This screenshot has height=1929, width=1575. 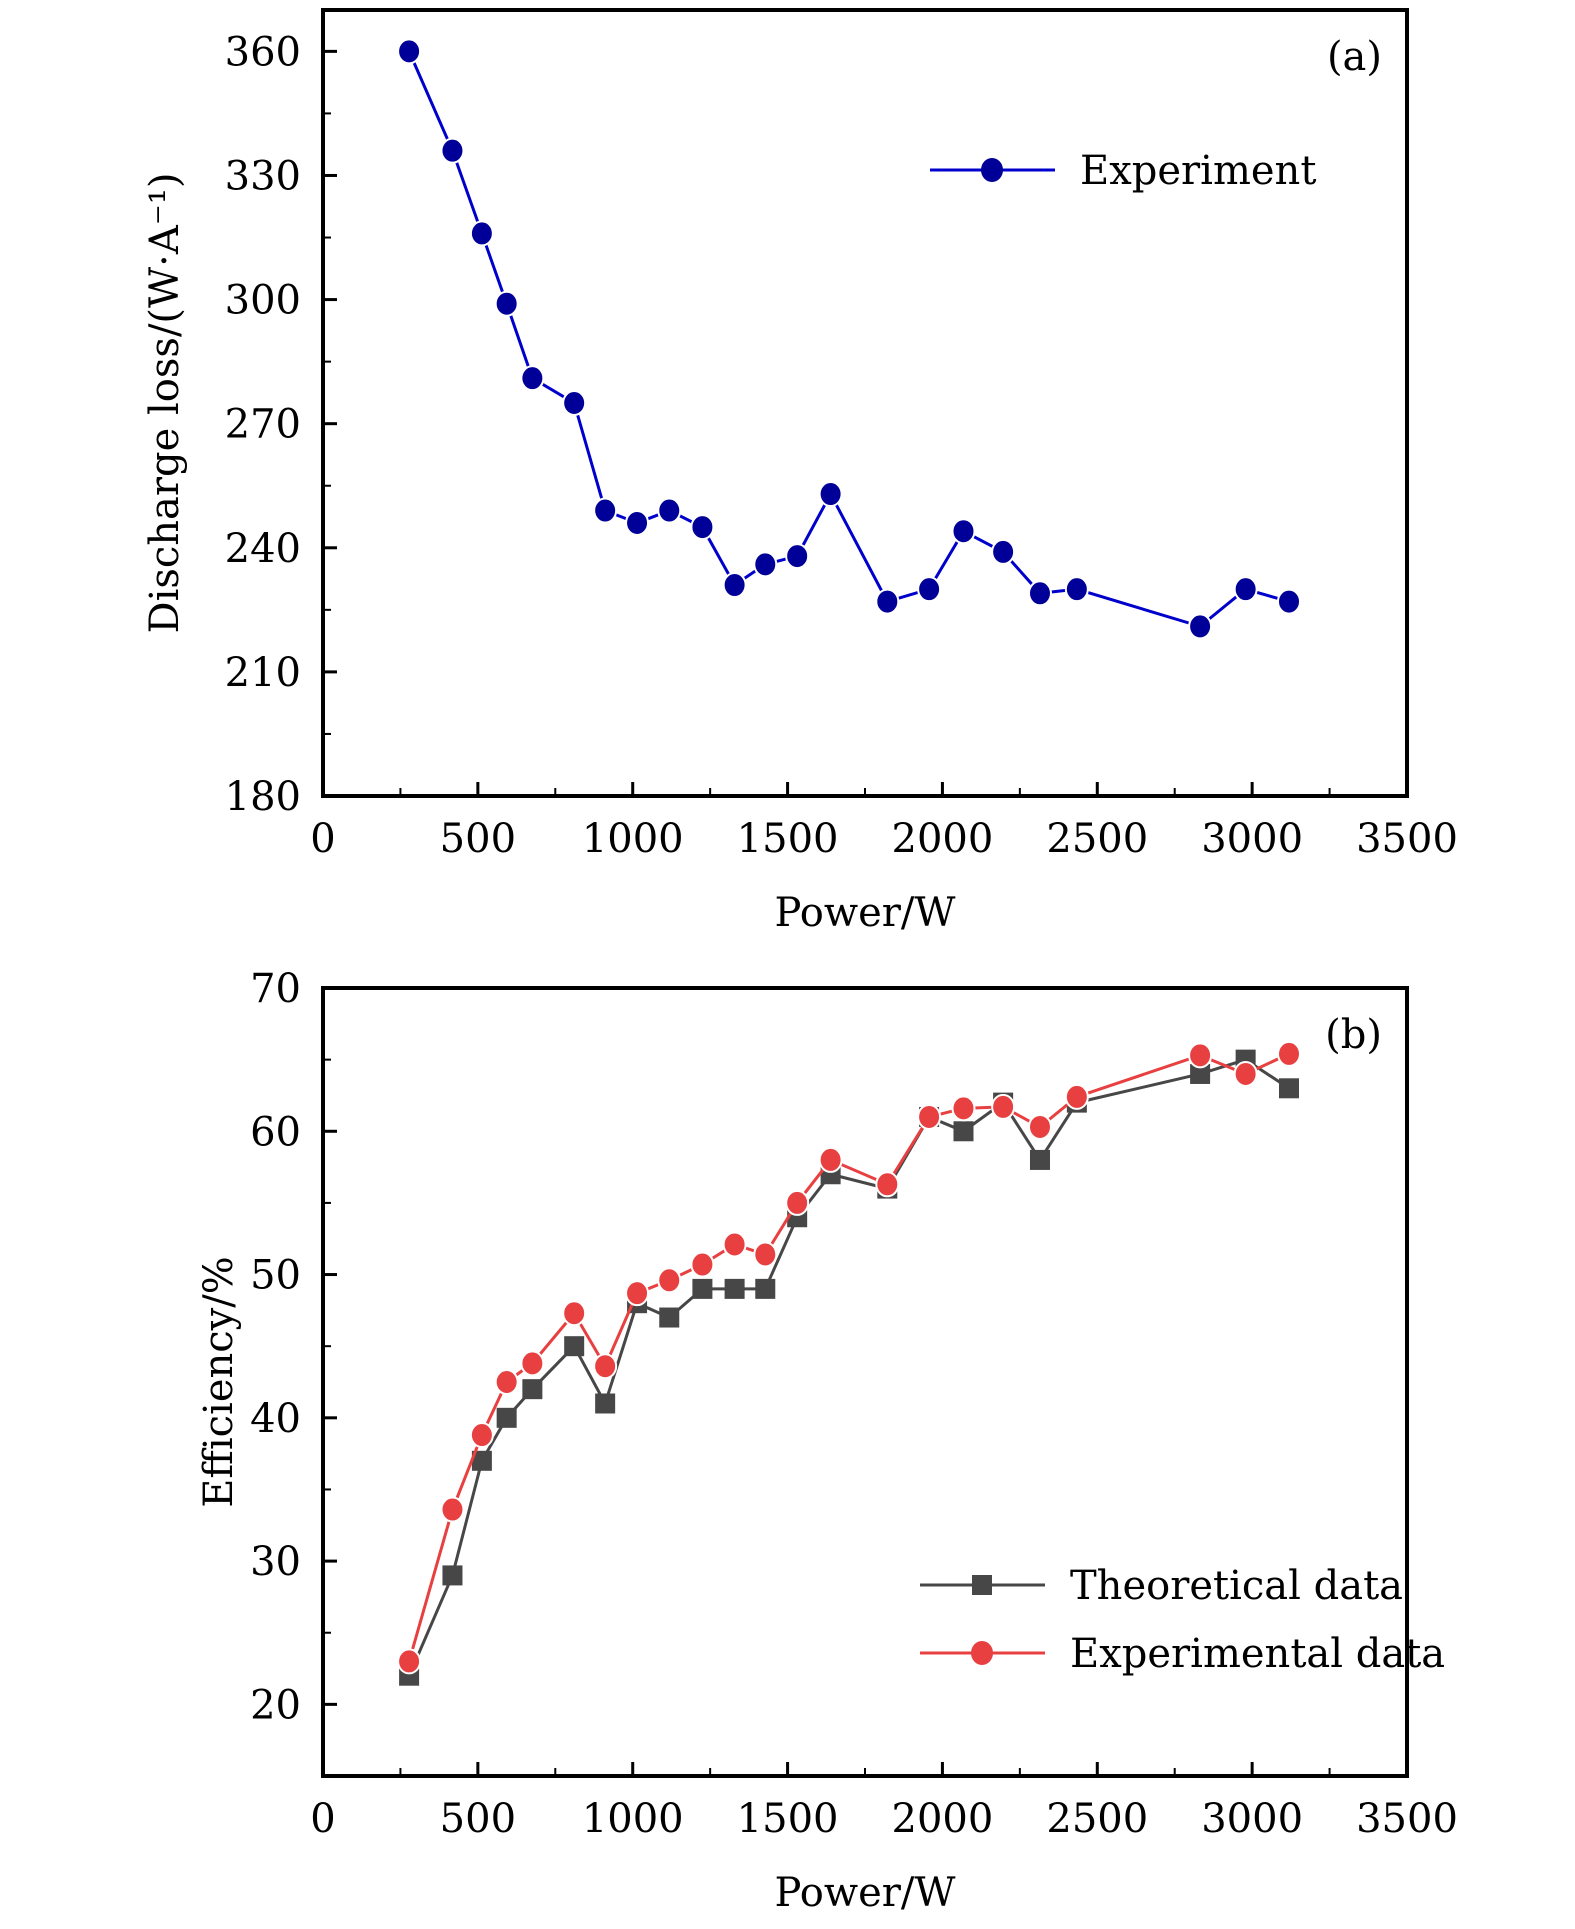 What do you see at coordinates (1353, 1035) in the screenshot?
I see `panel-b-label: (b)` at bounding box center [1353, 1035].